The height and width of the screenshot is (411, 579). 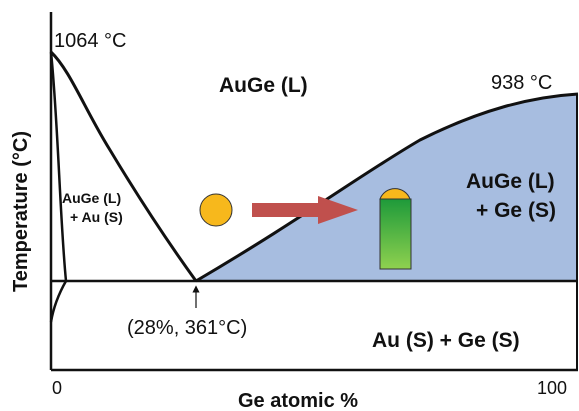 I want to click on left-region-label-line1: AuGe (L), so click(x=91, y=198).